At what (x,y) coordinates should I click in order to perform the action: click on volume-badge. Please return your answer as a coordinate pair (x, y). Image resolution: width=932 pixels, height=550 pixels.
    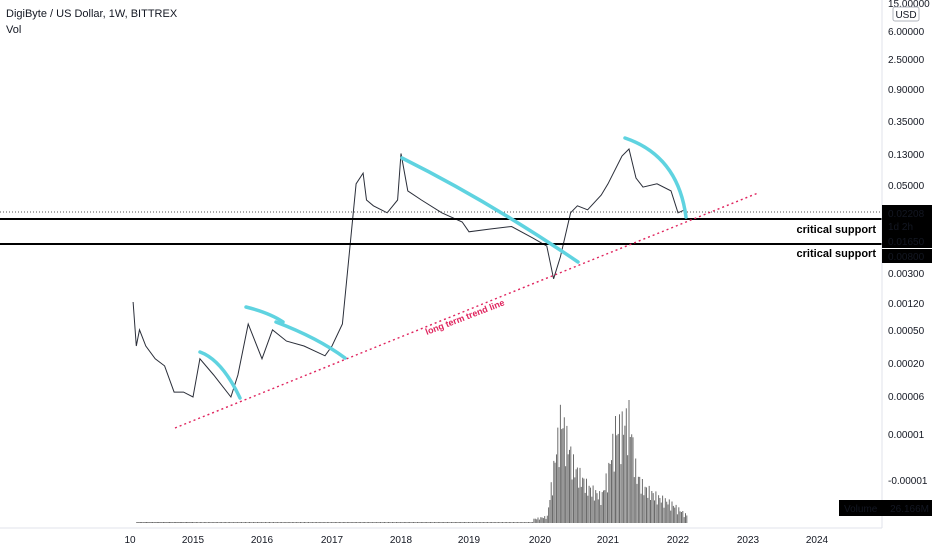
    Looking at the image, I should click on (885, 508).